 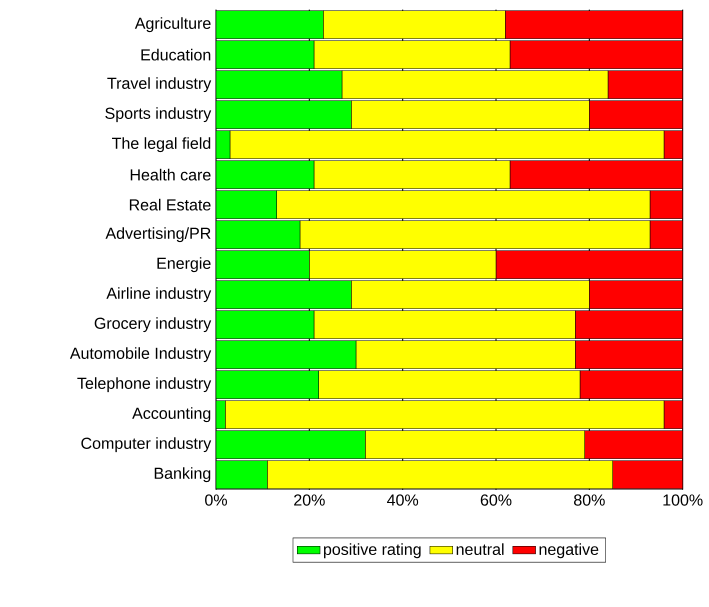 I want to click on y-tick-label: Banking, so click(x=182, y=474).